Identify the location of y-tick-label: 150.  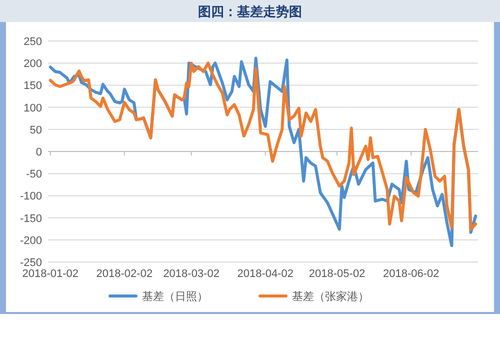
(33, 86).